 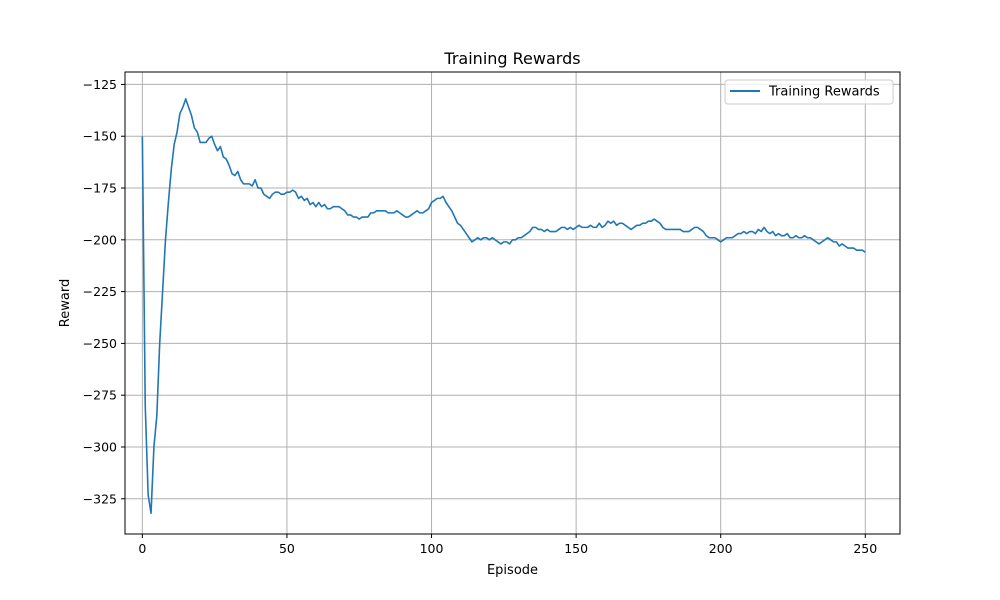 What do you see at coordinates (432, 548) in the screenshot?
I see `x-tick-label-100: 100` at bounding box center [432, 548].